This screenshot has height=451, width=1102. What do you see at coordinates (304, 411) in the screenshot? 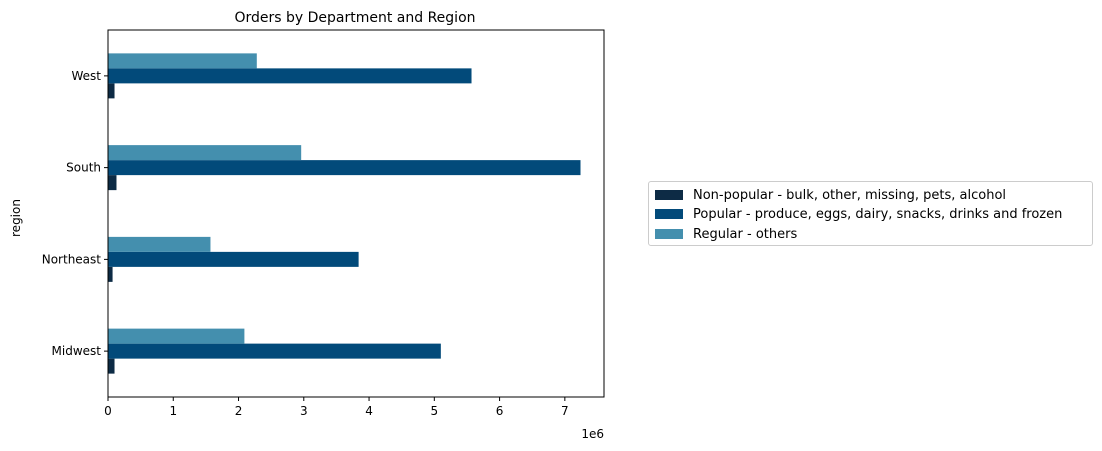
I see `x-tick-label-3: 3` at bounding box center [304, 411].